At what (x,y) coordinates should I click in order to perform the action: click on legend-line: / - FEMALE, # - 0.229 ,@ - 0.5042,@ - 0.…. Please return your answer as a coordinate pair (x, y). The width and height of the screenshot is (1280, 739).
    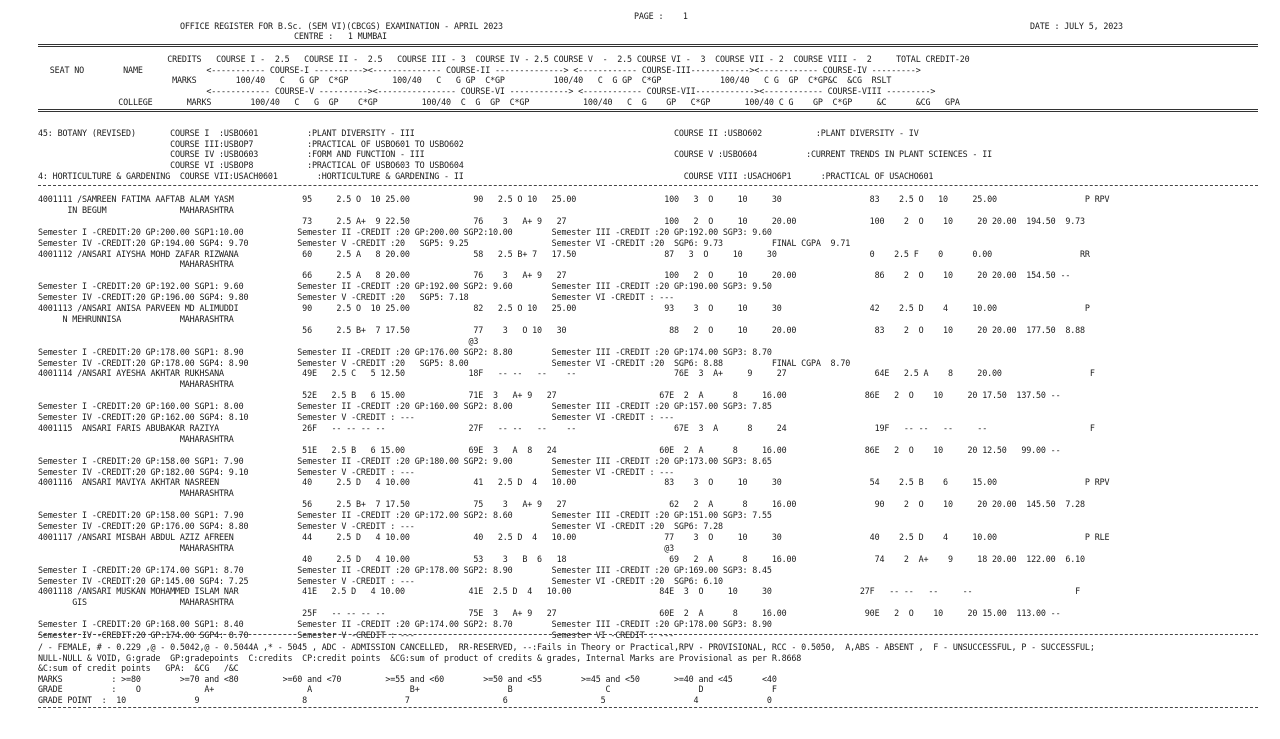
    Looking at the image, I should click on (566, 647).